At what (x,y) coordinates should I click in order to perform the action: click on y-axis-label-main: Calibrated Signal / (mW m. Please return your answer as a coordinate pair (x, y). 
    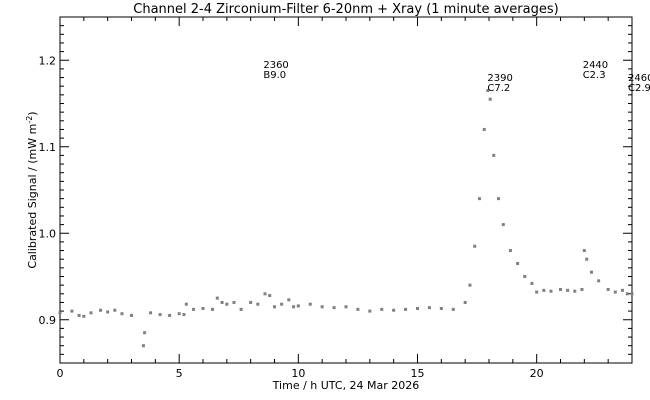
    Looking at the image, I should click on (32, 196).